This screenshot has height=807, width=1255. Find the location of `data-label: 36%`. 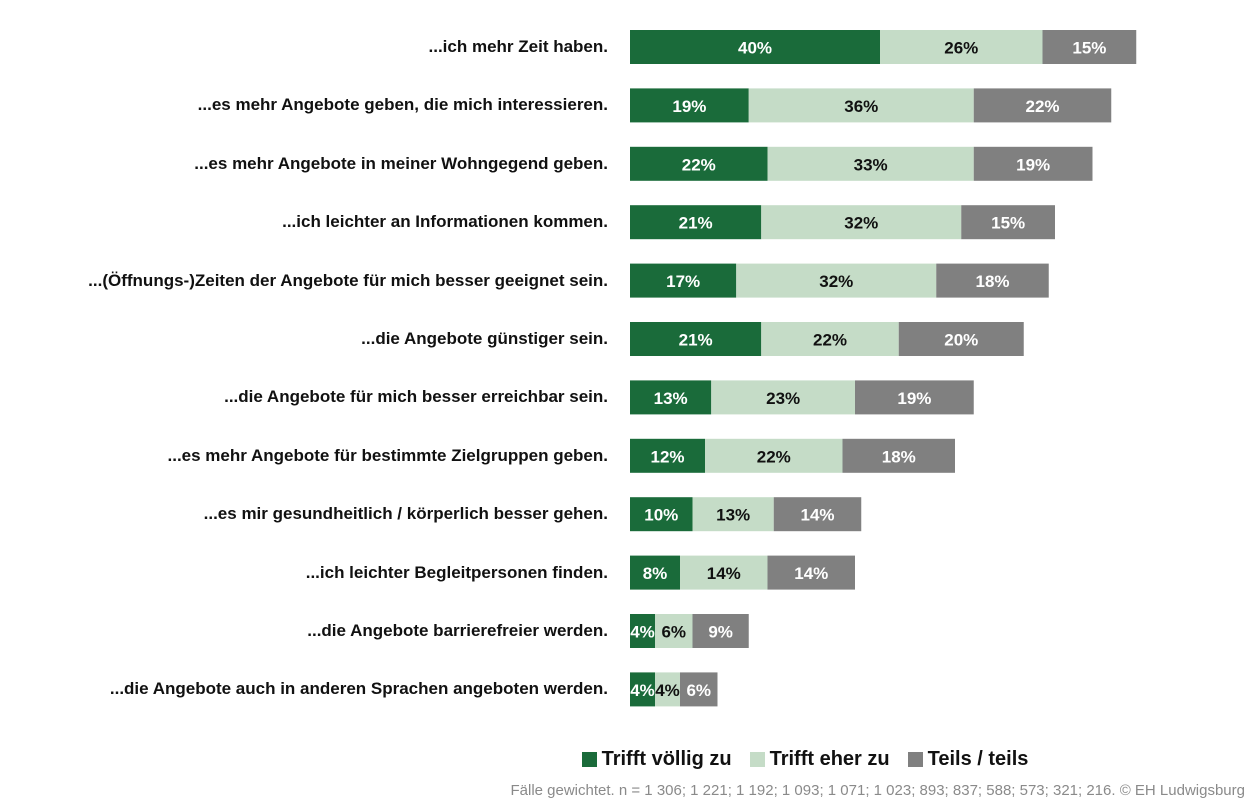

data-label: 36% is located at coordinates (861, 106).